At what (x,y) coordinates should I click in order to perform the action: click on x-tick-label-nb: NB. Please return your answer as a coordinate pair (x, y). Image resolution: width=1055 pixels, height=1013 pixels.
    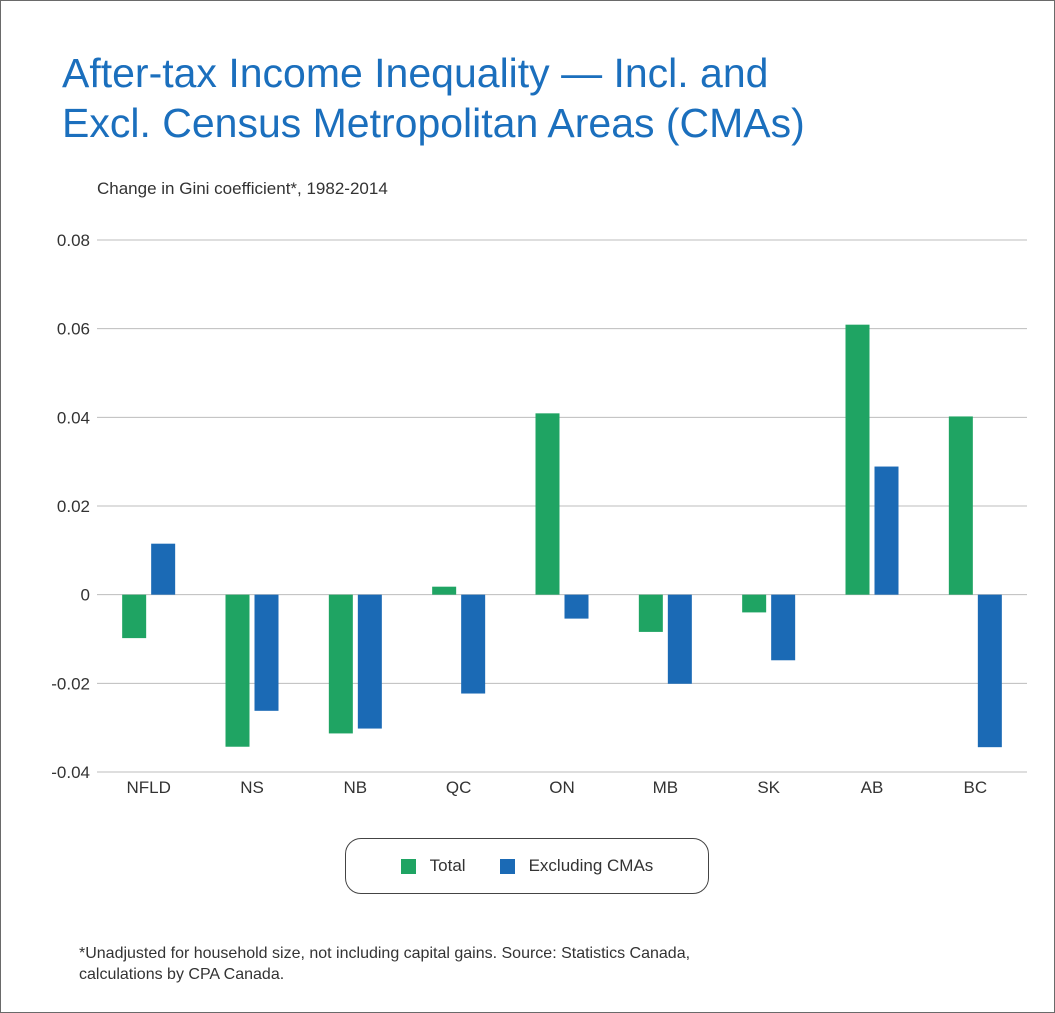
    Looking at the image, I should click on (356, 787).